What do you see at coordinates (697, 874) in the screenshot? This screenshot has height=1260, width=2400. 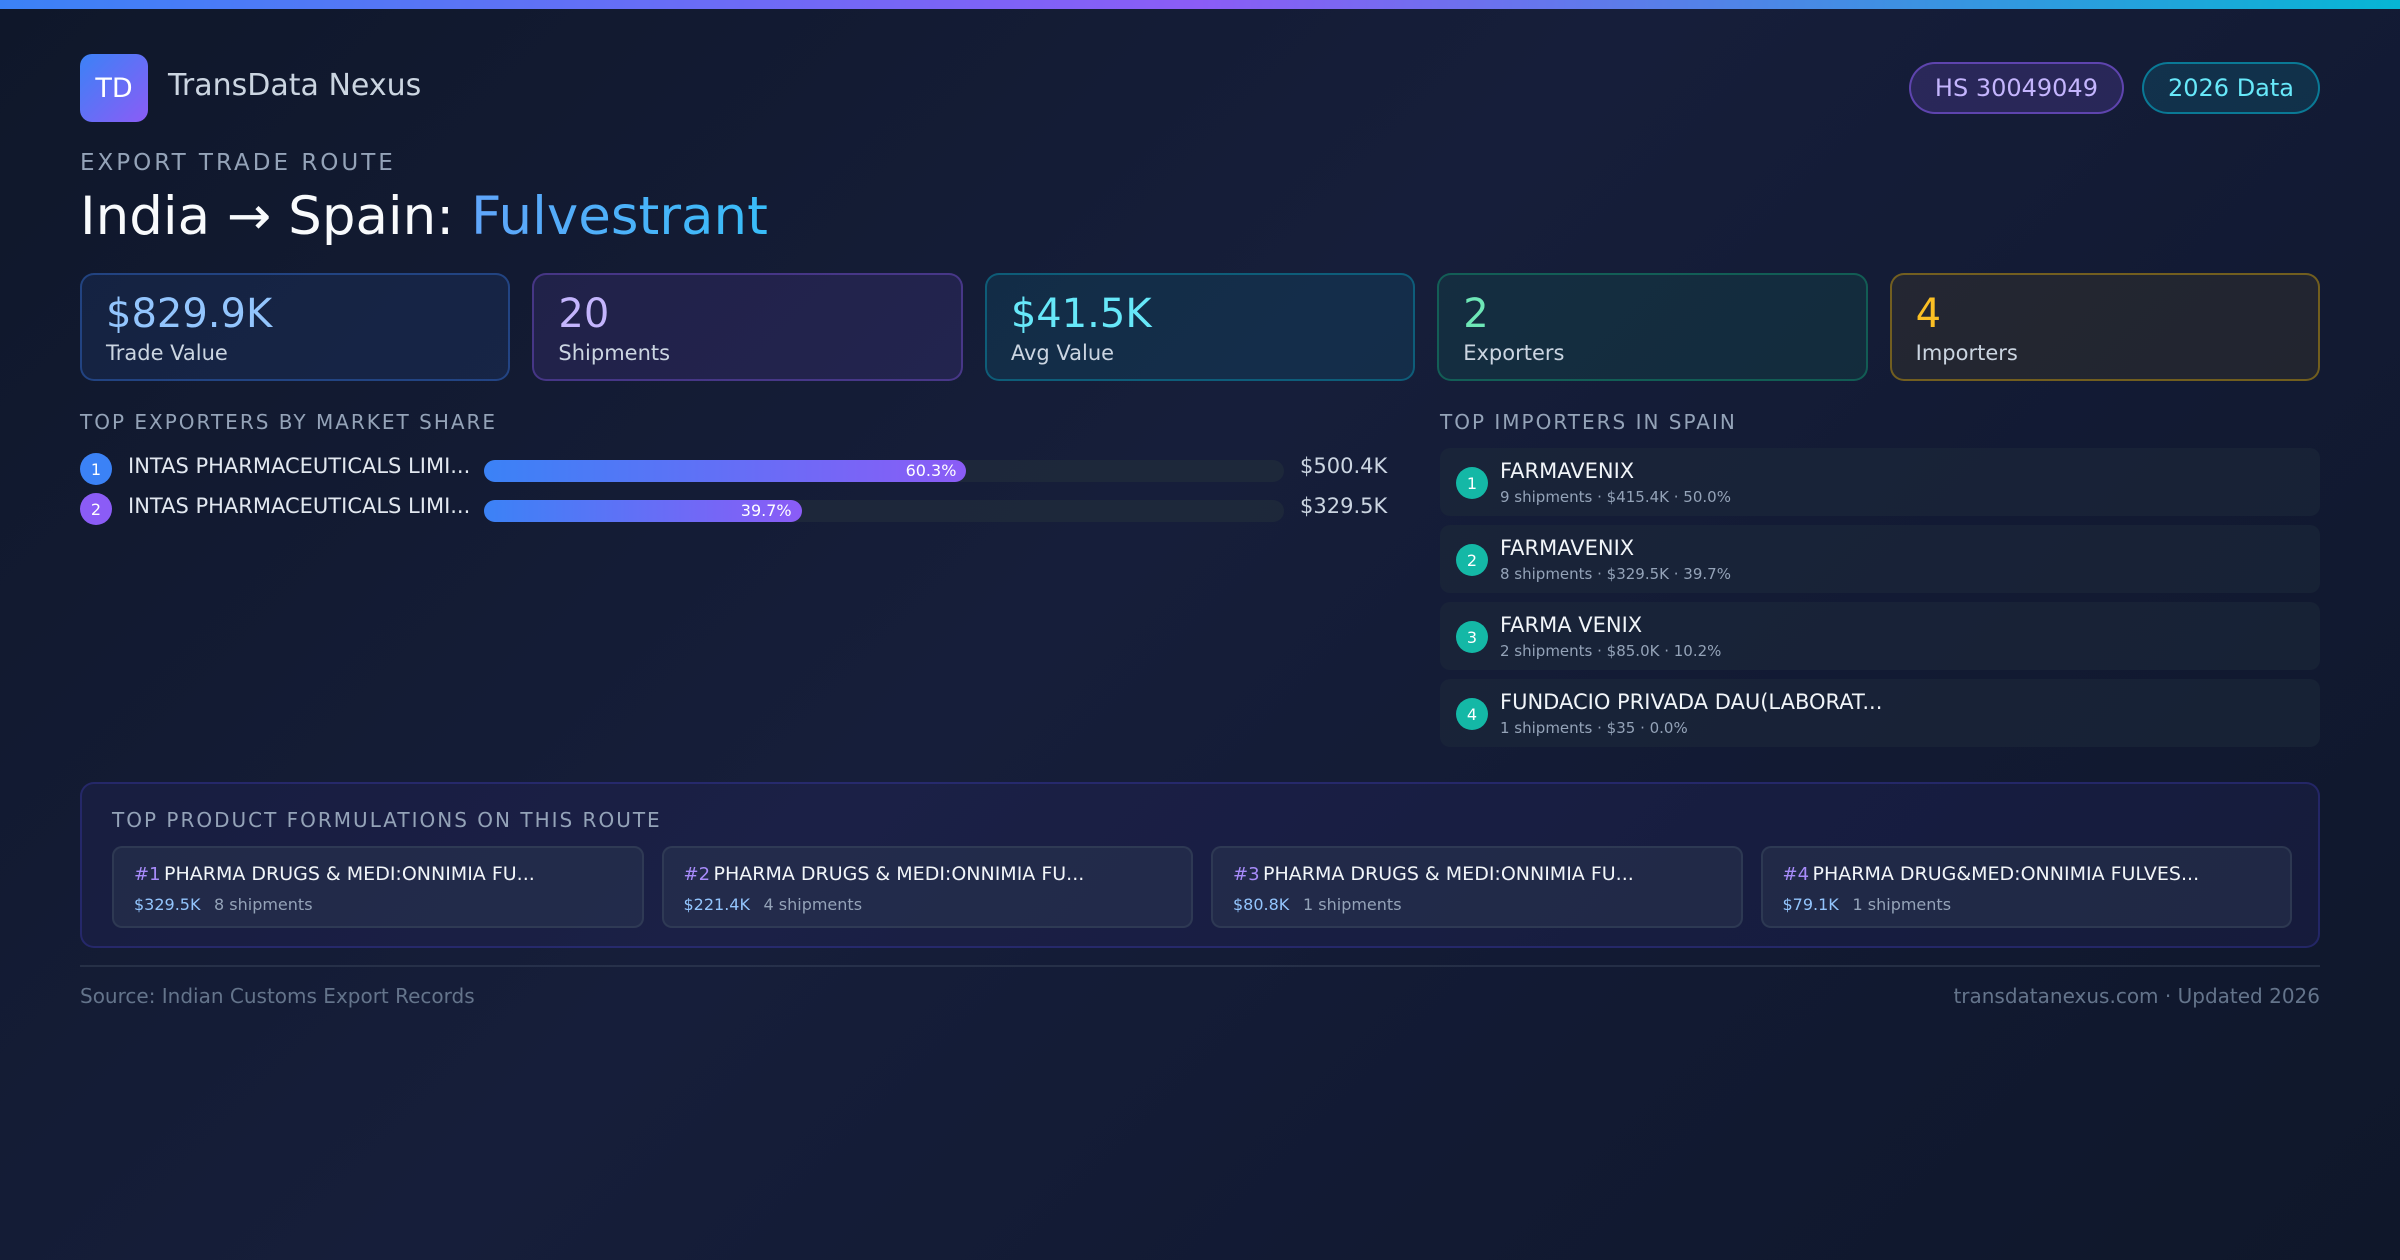 I see `formulation-rank: #2` at bounding box center [697, 874].